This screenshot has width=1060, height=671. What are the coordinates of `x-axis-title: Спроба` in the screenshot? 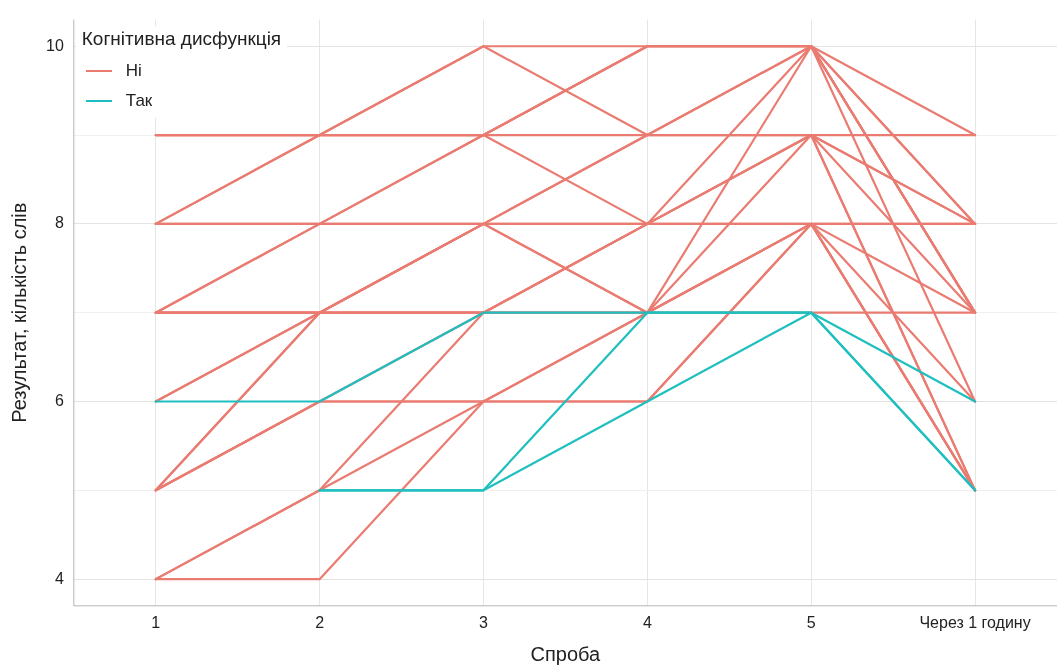 It's located at (566, 653).